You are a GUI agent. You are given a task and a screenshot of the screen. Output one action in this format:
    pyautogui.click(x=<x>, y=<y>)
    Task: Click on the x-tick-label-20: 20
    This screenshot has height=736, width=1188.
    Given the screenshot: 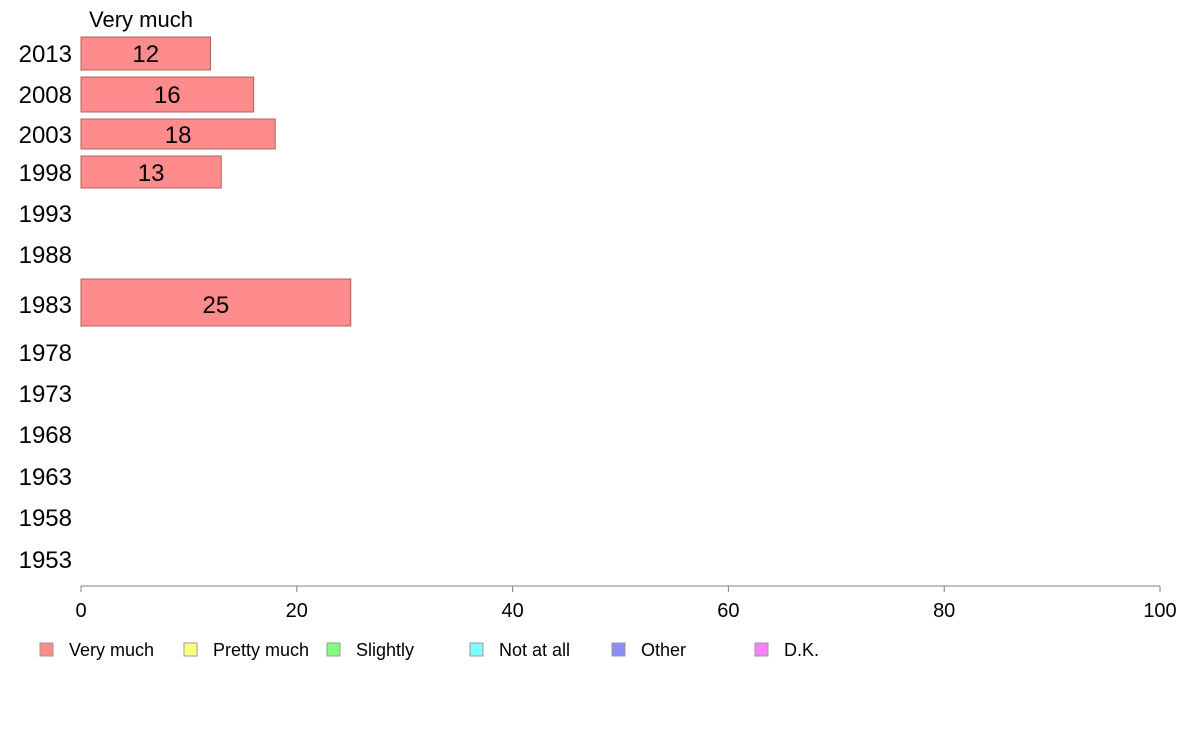 What is the action you would take?
    pyautogui.click(x=297, y=611)
    